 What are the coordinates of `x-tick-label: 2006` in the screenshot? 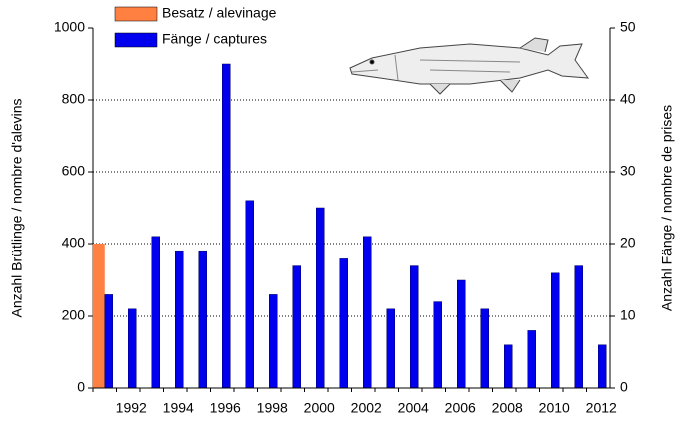 It's located at (460, 408).